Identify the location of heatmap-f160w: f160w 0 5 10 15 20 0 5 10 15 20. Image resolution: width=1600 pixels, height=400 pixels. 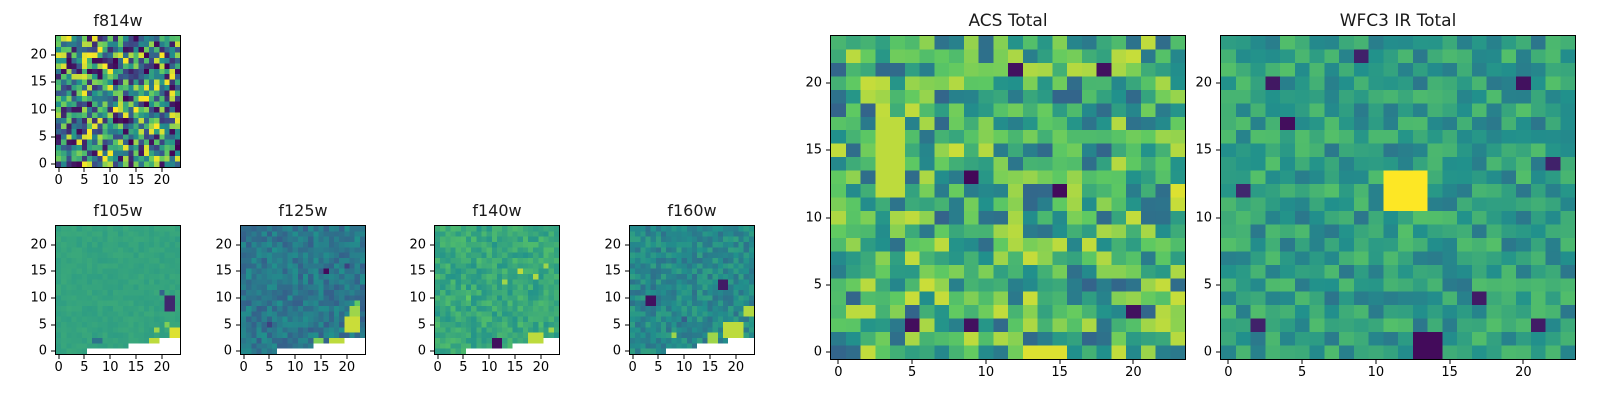
(679, 287).